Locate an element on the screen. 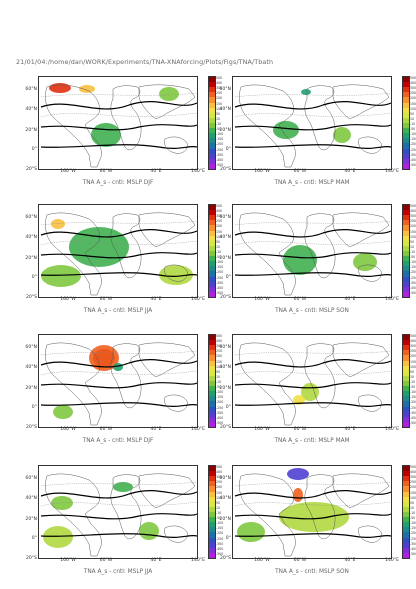 This screenshot has height=589, width=416. colorbar-label: 400 is located at coordinates (413, 472).